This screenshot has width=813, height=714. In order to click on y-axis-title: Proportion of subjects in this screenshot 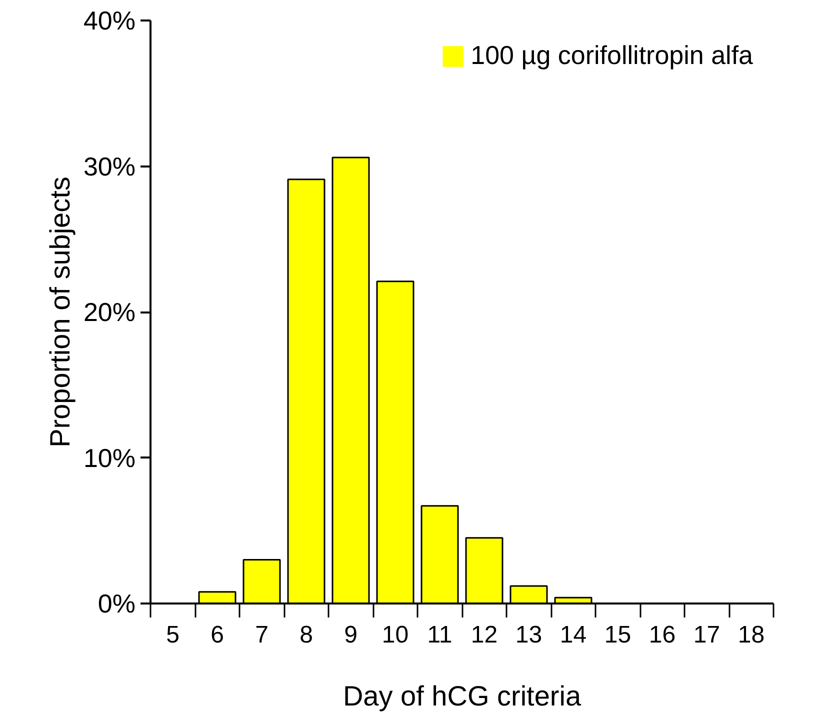, I will do `click(60, 312)`.